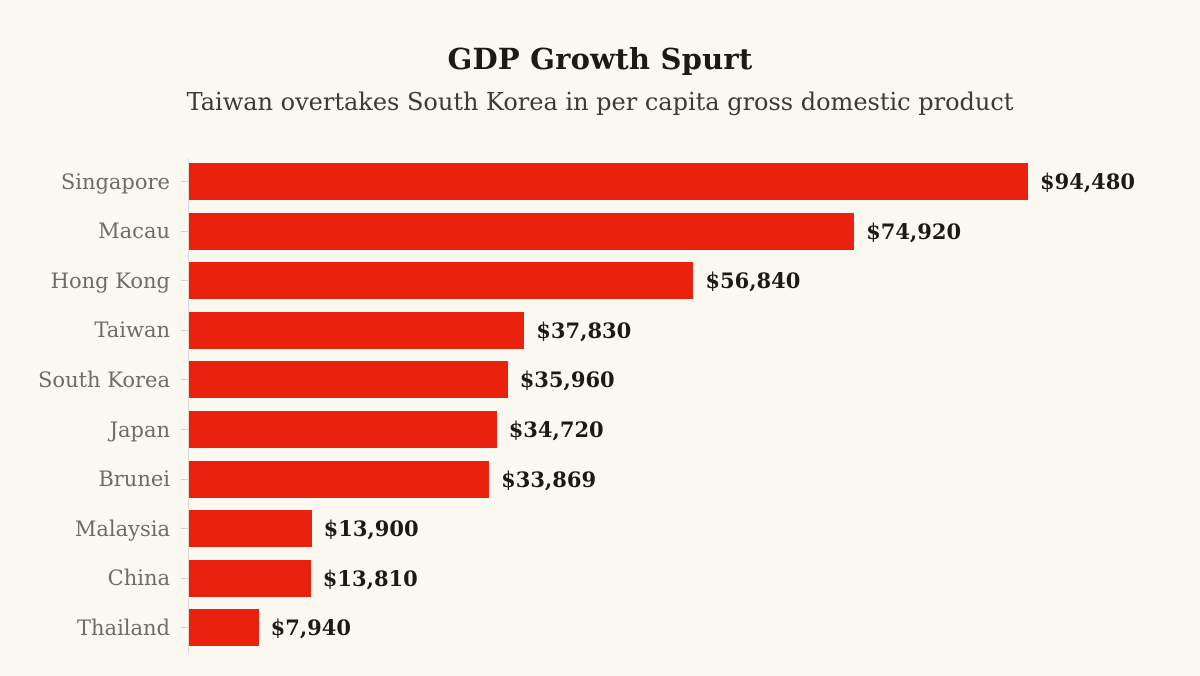  What do you see at coordinates (132, 330) in the screenshot?
I see `category-label: Taiwan` at bounding box center [132, 330].